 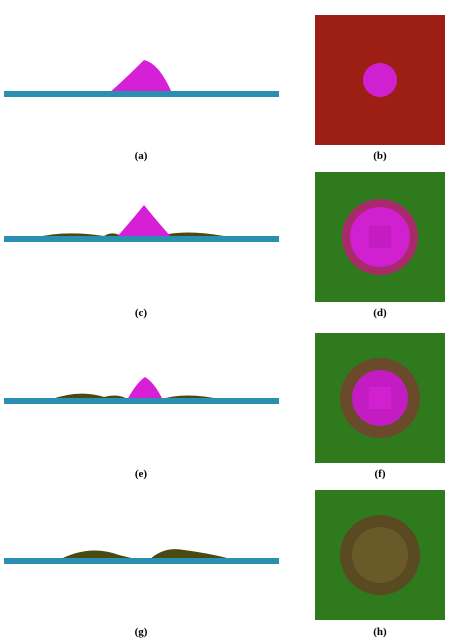 I want to click on deposit-right-g, so click(x=191, y=554).